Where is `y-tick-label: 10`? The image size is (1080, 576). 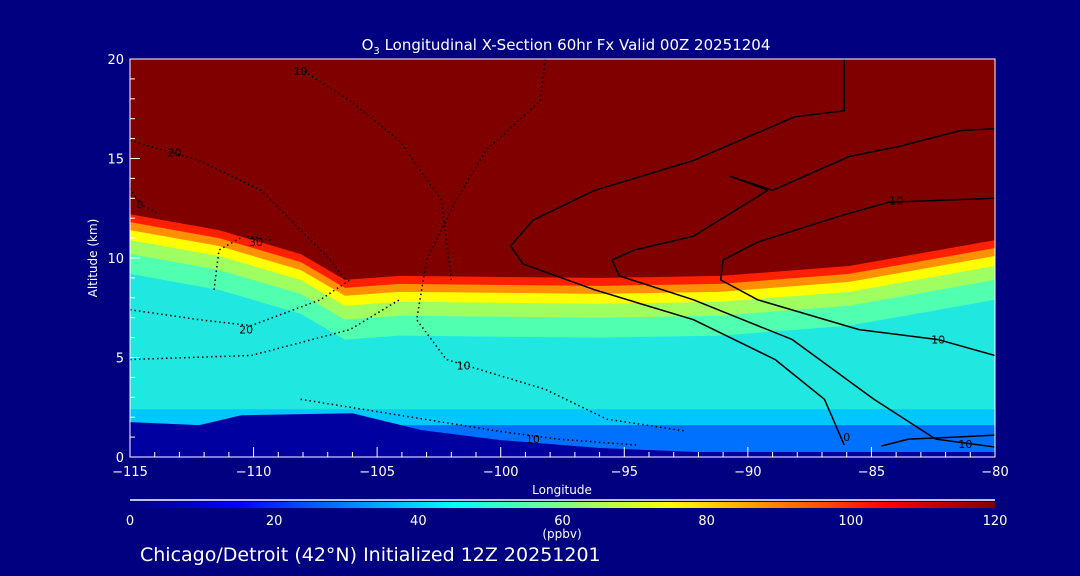
y-tick-label: 10 is located at coordinates (115, 259).